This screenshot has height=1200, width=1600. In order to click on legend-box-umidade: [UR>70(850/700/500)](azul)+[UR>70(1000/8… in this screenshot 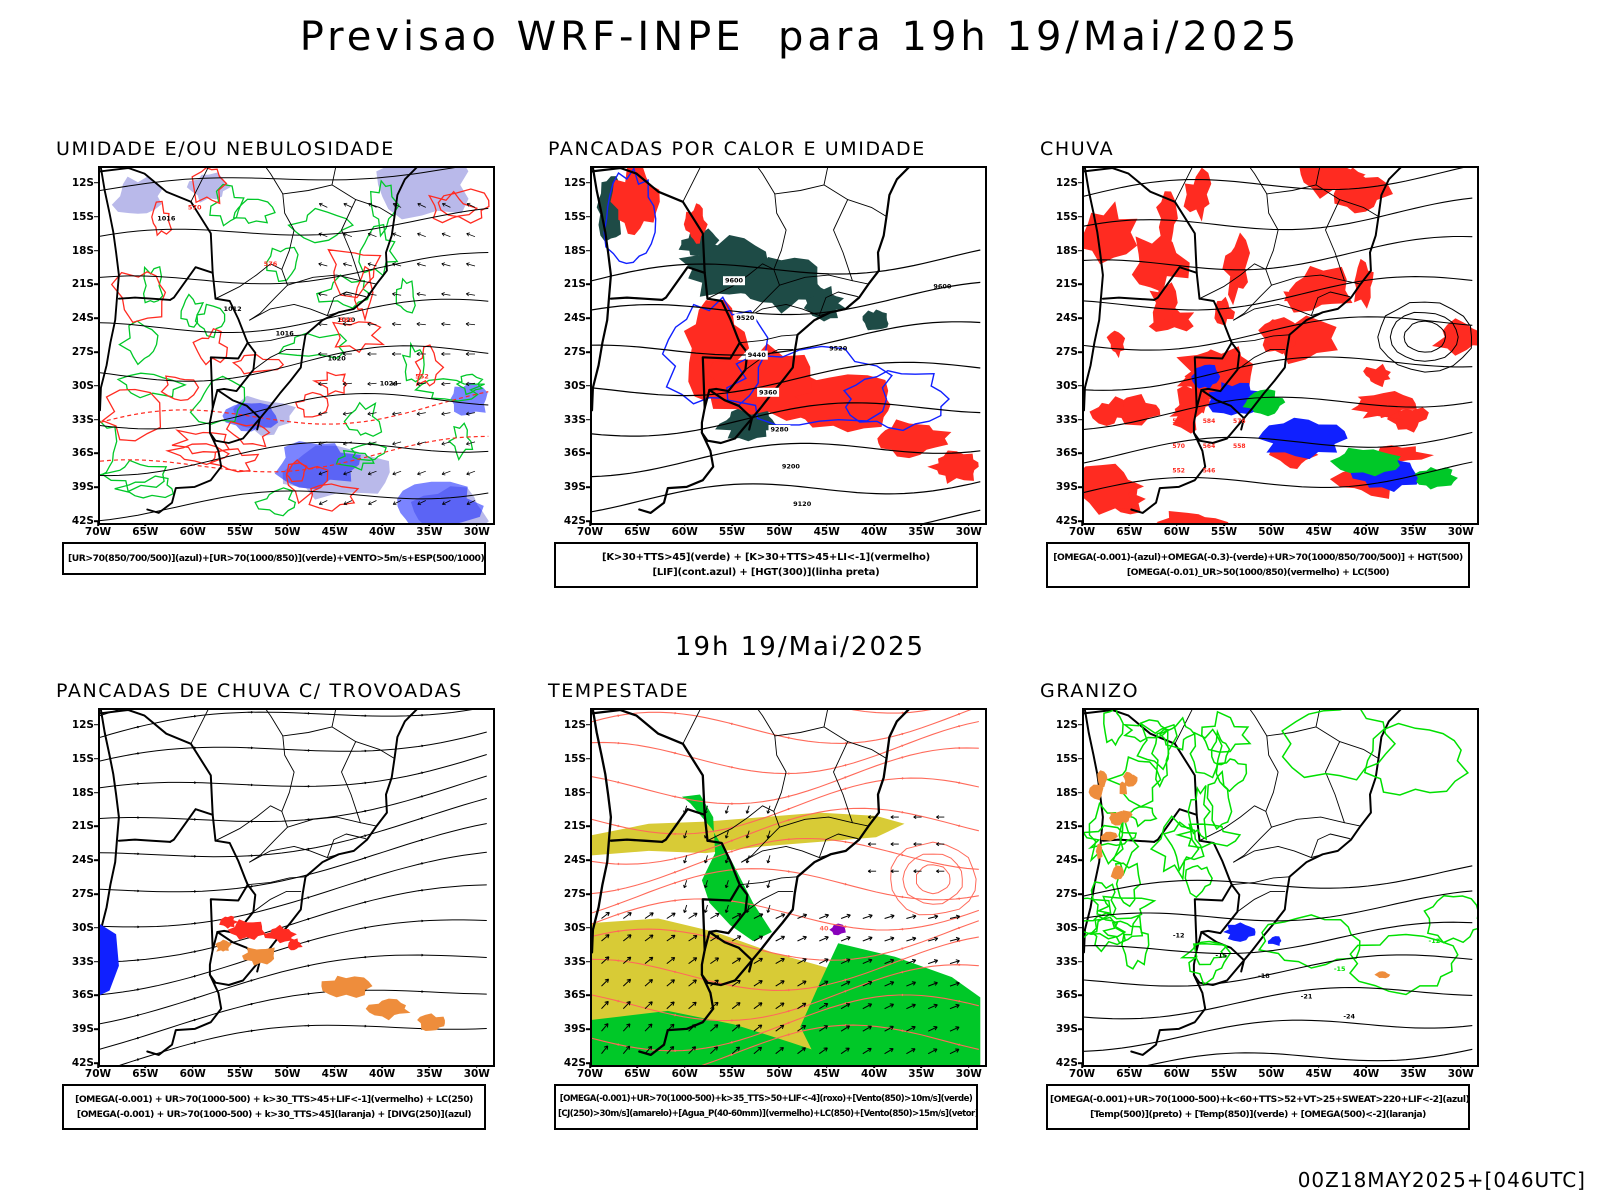, I will do `click(274, 558)`.